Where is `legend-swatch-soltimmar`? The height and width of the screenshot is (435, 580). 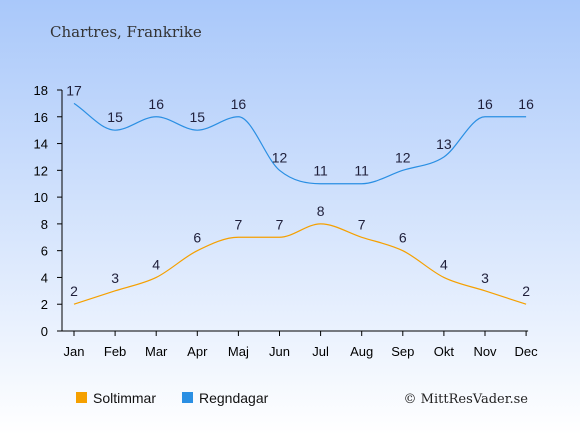
legend-swatch-soltimmar is located at coordinates (81, 397).